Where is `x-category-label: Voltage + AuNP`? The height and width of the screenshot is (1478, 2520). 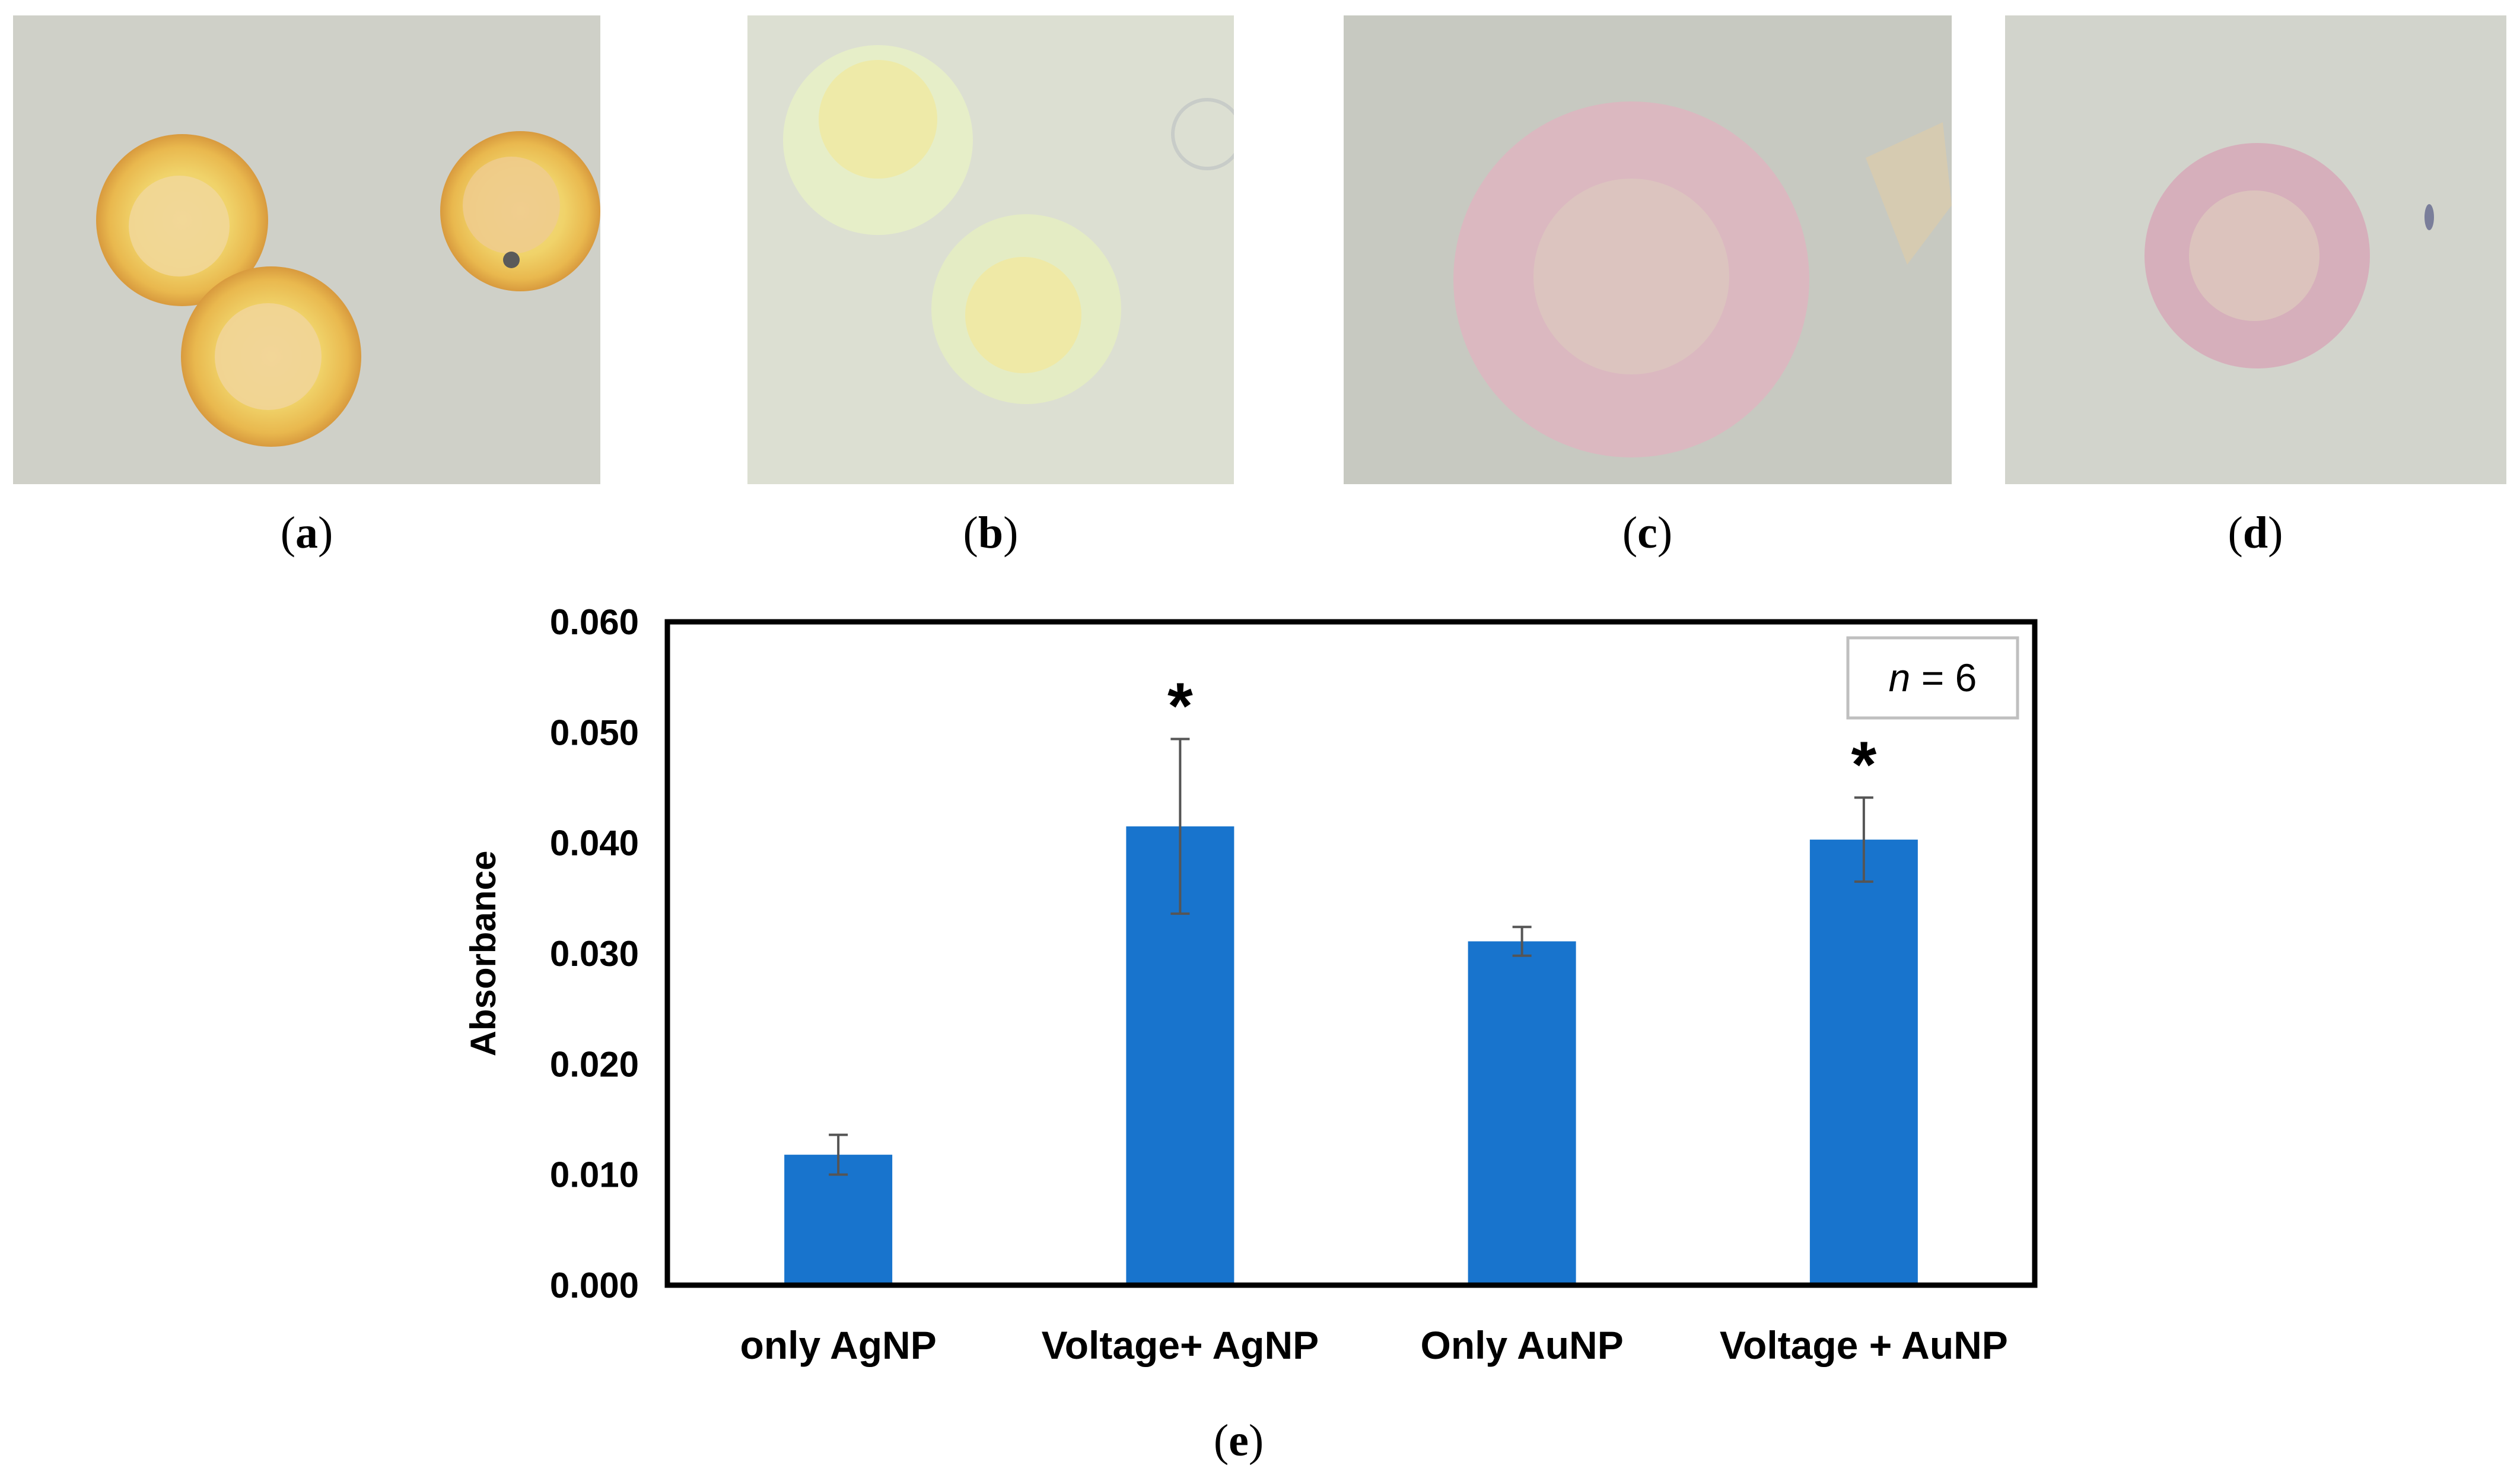
x-category-label: Voltage + AuNP is located at coordinates (1864, 1345).